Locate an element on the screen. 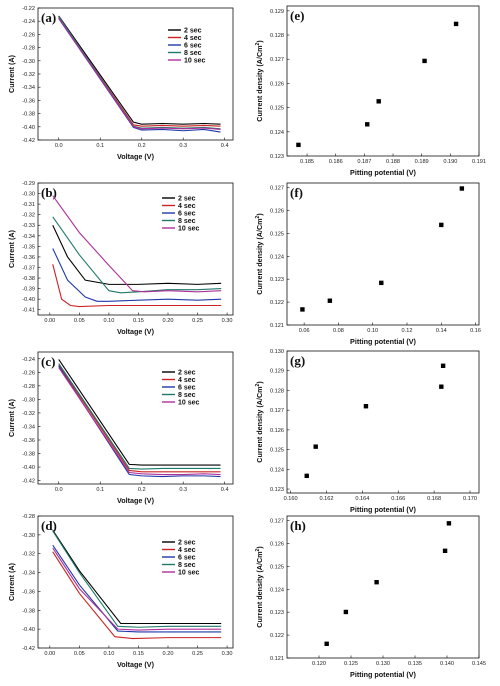  x-tick-label: 0.120 is located at coordinates (319, 664).